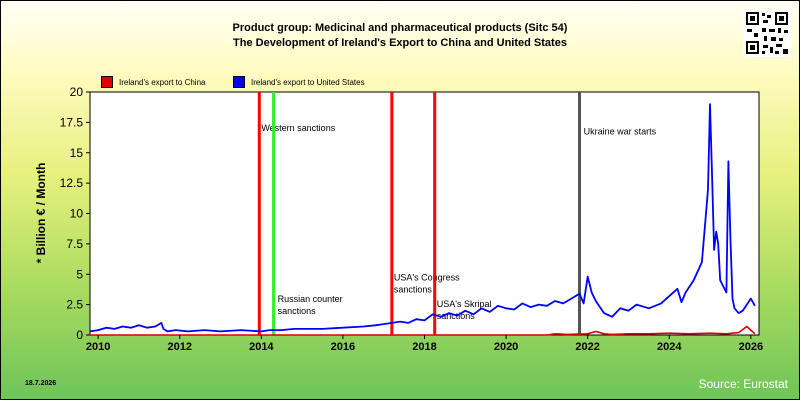 The height and width of the screenshot is (400, 800). Describe the element at coordinates (72, 122) in the screenshot. I see `y-tick-label-7: 17.5` at that location.